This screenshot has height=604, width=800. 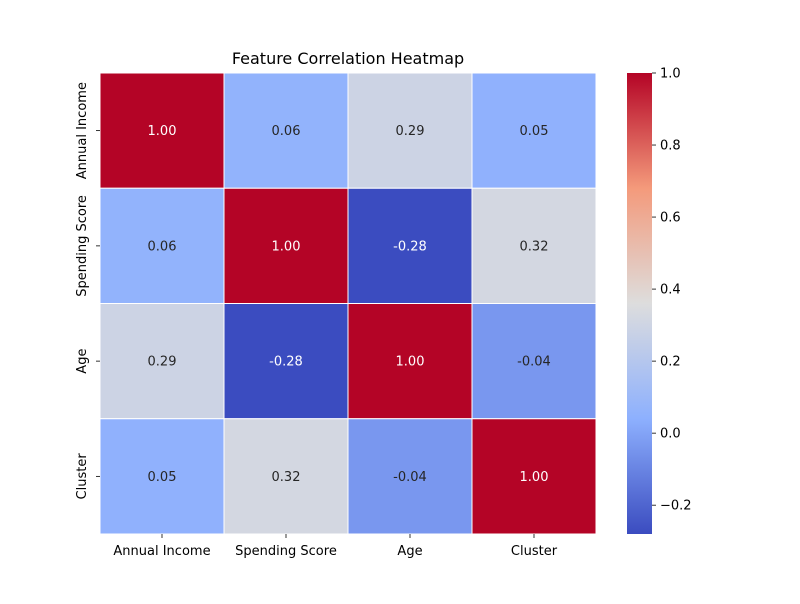 I want to click on cell-value-r0-c0: 1.00, so click(x=162, y=131).